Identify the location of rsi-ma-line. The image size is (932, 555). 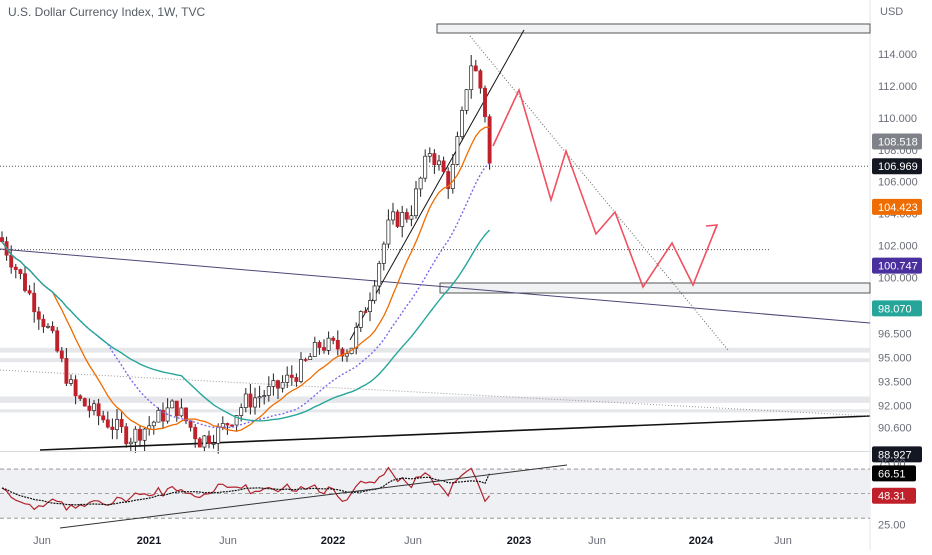
(246, 489).